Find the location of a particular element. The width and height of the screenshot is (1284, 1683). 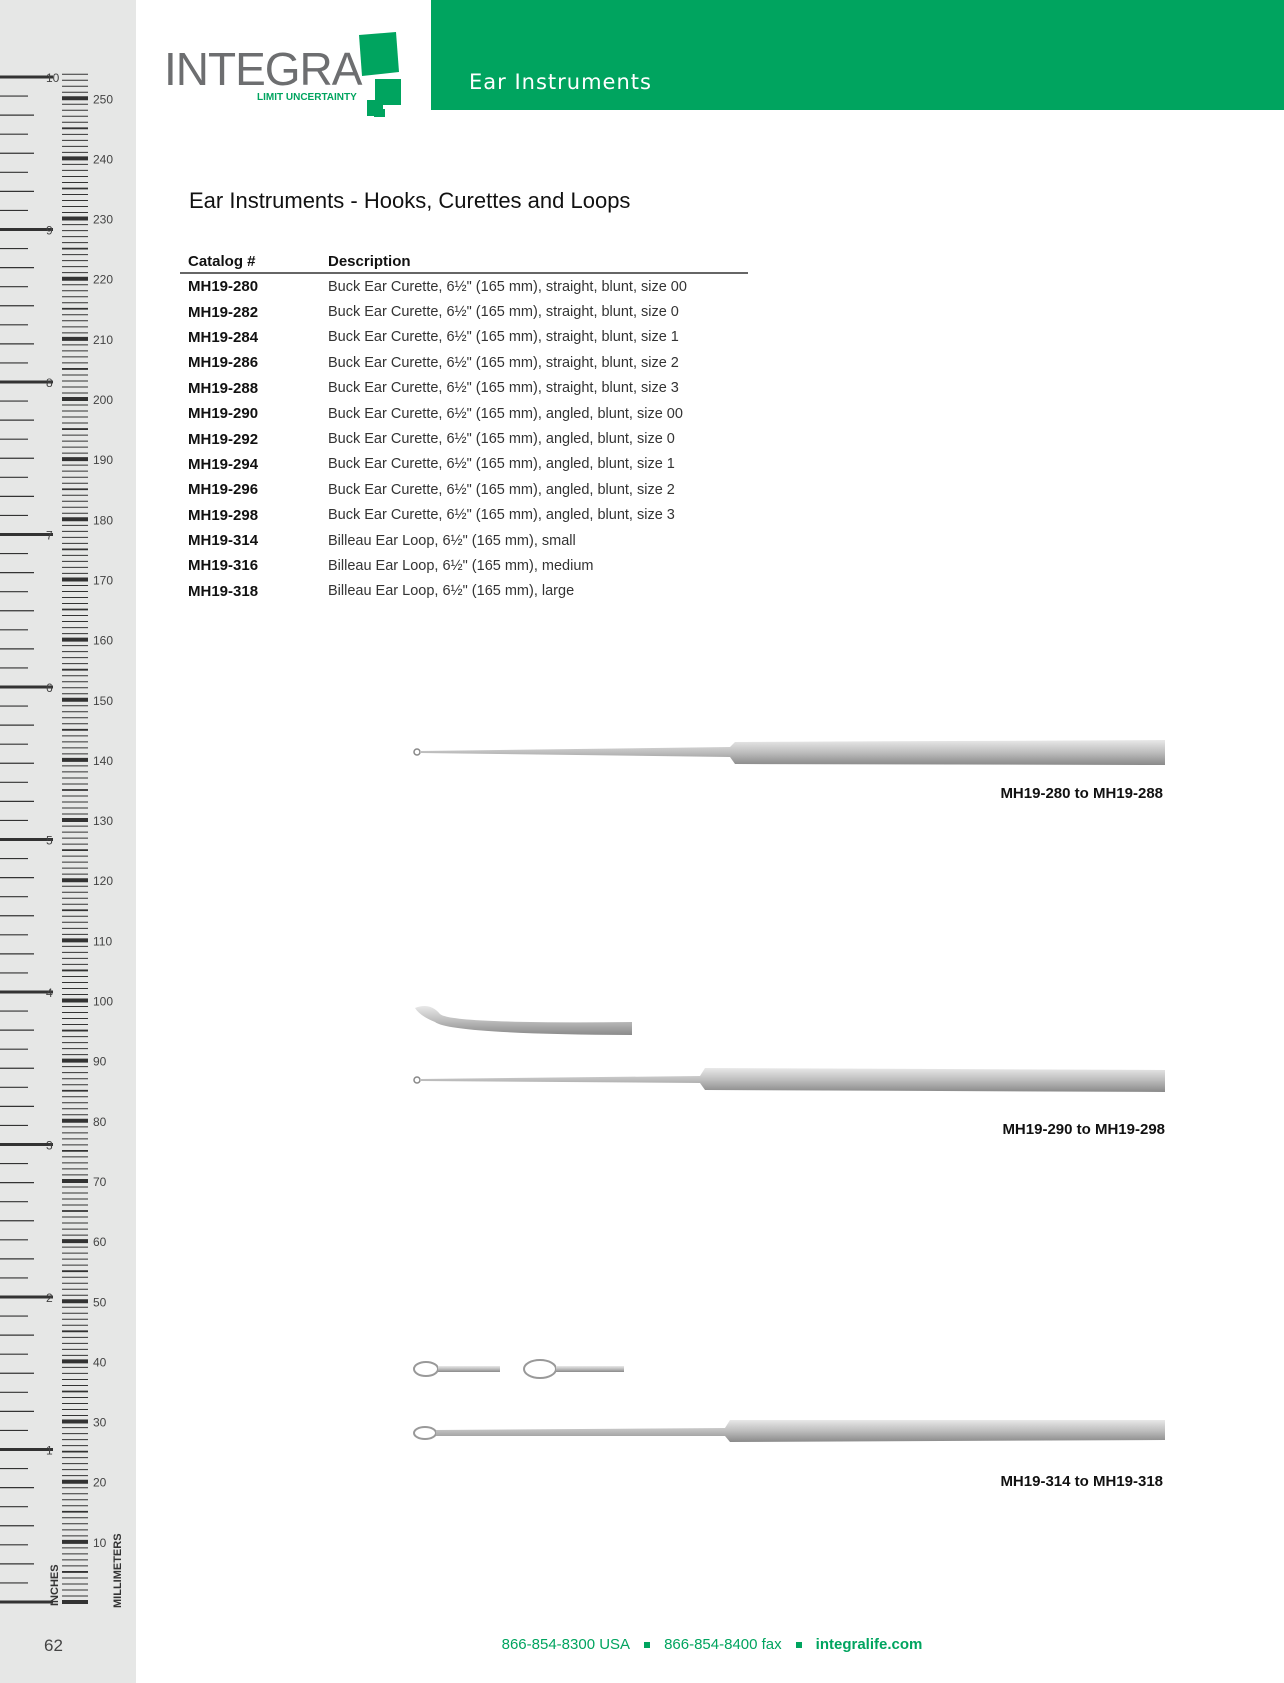

inch-label: 3 is located at coordinates (49, 1146).